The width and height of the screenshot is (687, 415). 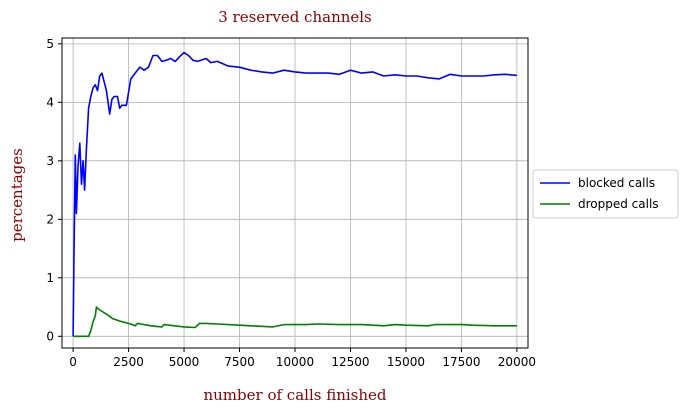 I want to click on x-tick-label: 2500, so click(x=128, y=362).